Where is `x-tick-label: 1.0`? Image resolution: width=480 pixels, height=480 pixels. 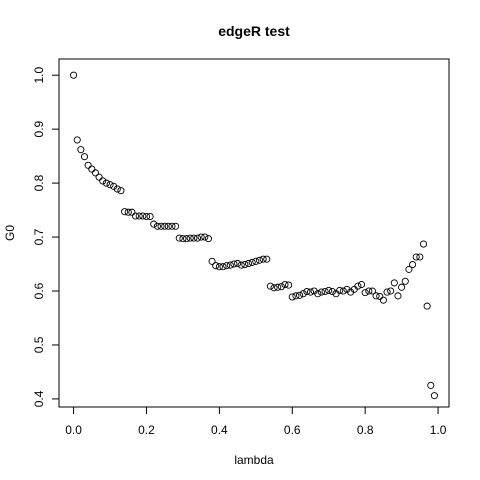 x-tick-label: 1.0 is located at coordinates (438, 430).